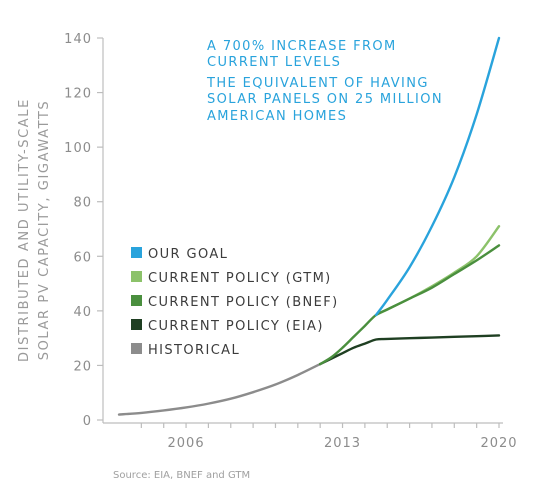  Describe the element at coordinates (194, 350) in the screenshot. I see `legend-label-historical: HISTORICAL` at that location.